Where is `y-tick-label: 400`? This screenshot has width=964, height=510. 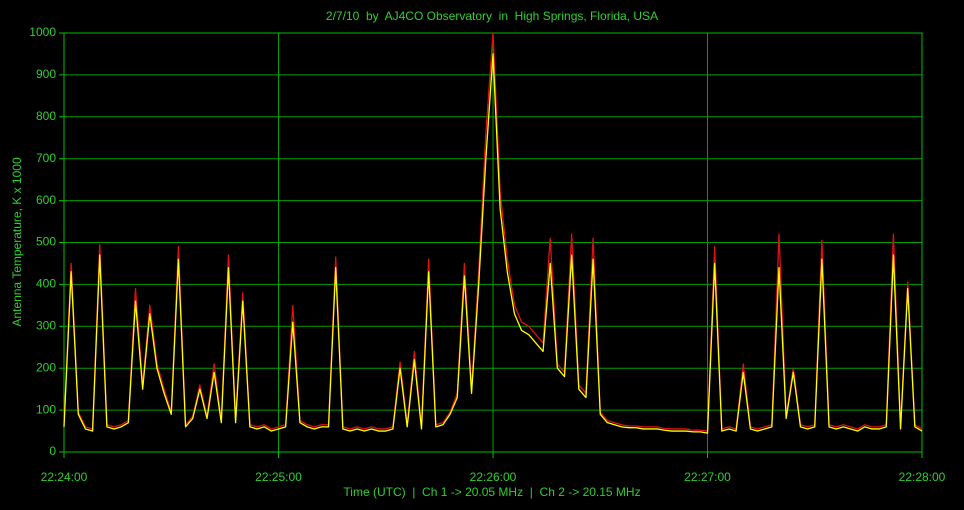
y-tick-label: 400 is located at coordinates (46, 284).